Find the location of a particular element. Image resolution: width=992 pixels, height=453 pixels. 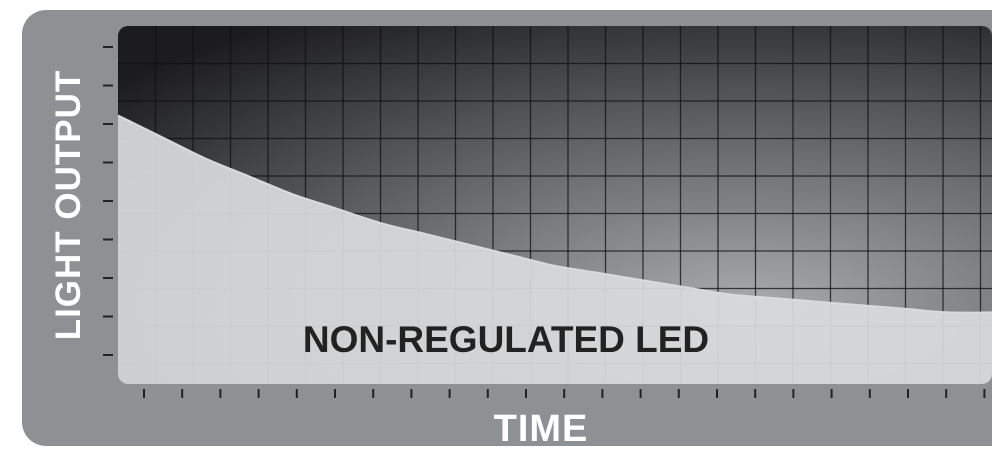

x-axis-title: TIME is located at coordinates (541, 429).